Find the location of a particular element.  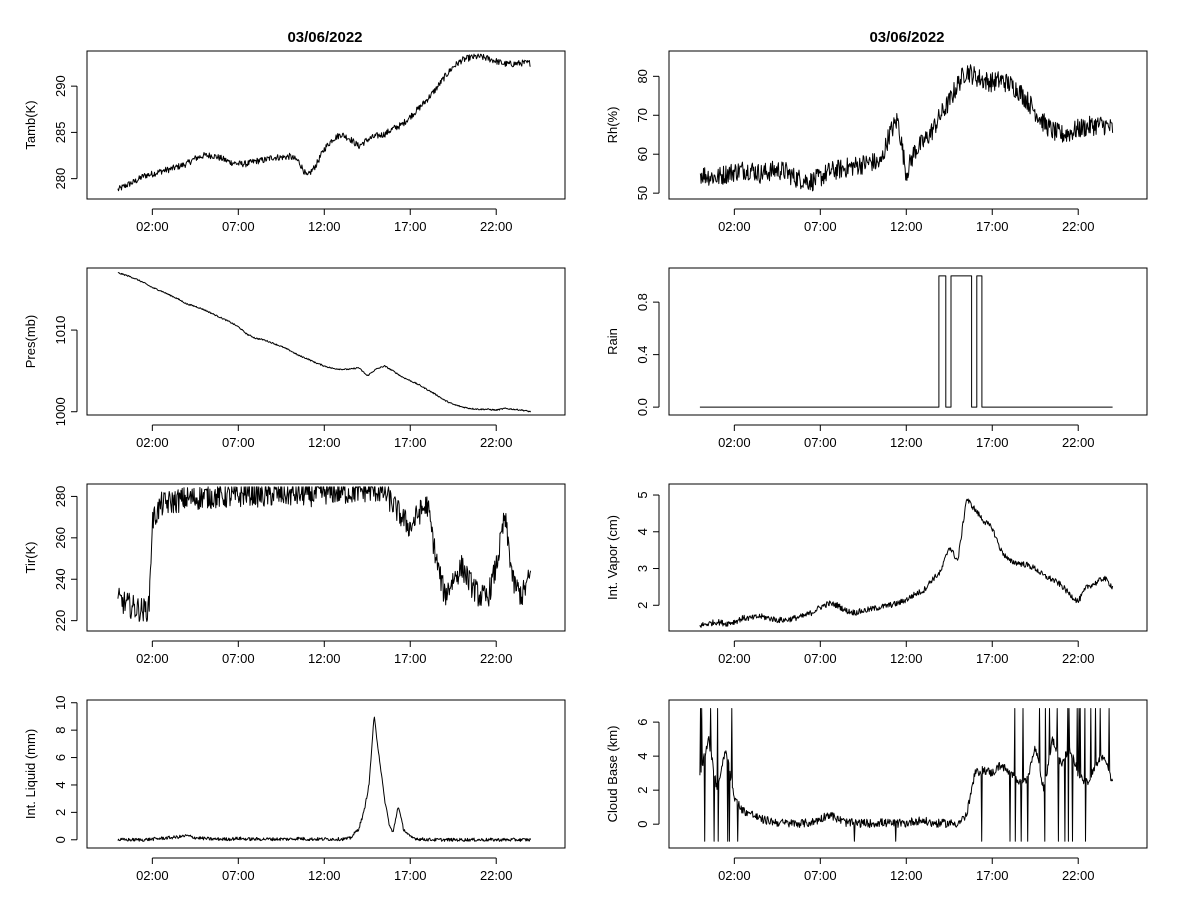

y-tick-label: 0.4 is located at coordinates (642, 355).